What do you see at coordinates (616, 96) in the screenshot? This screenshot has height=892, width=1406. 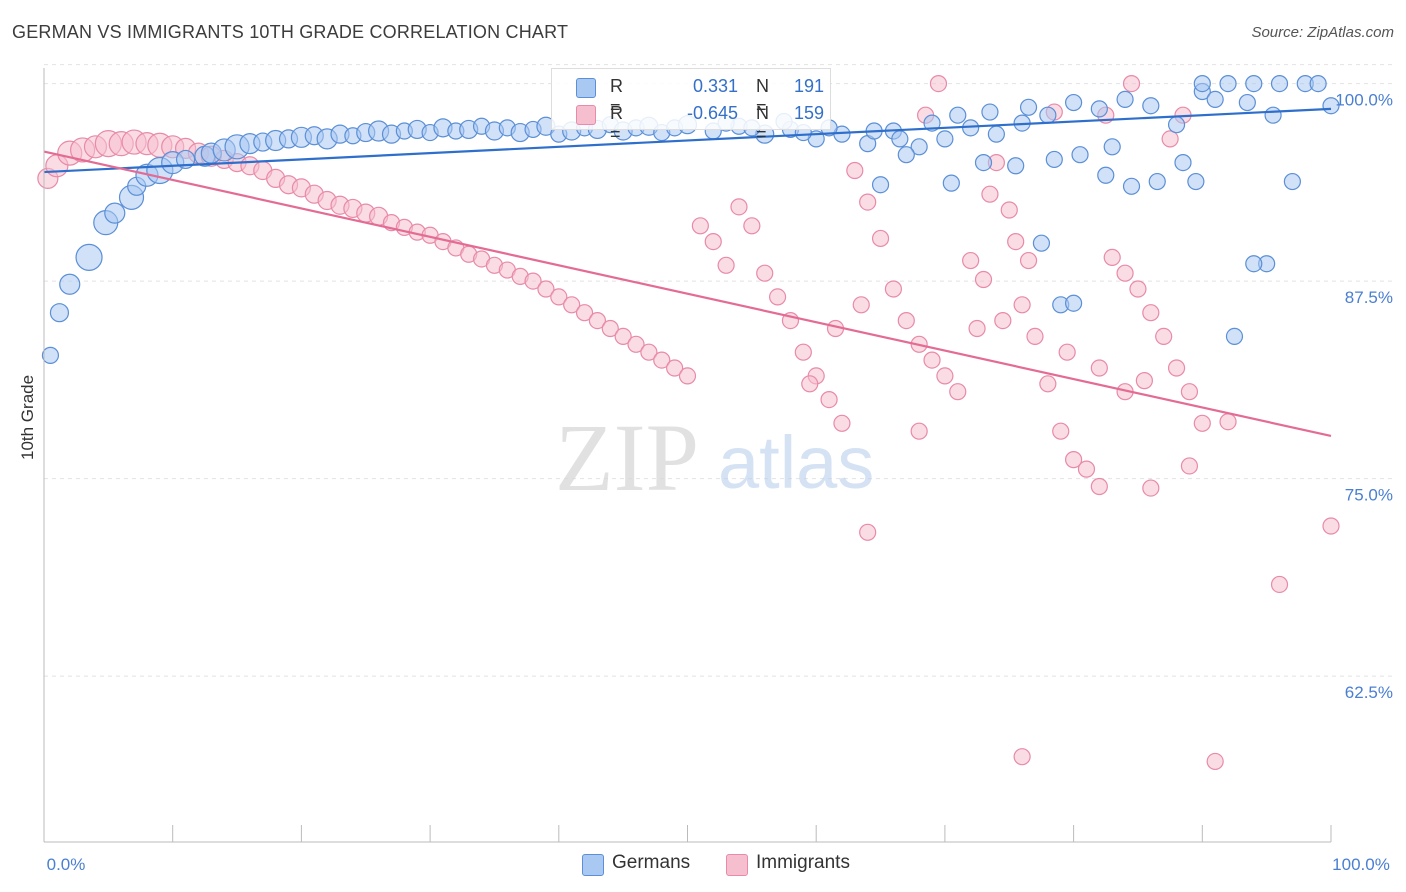 I see `germans-r-label: R =` at bounding box center [616, 96].